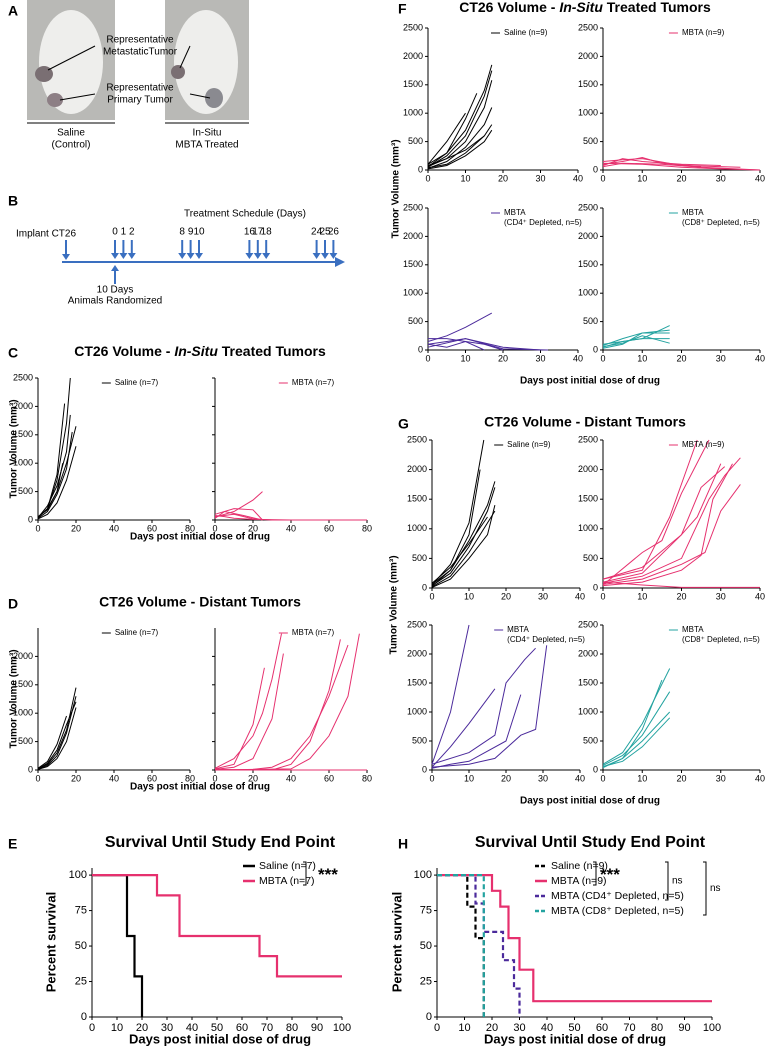 Image resolution: width=769 pixels, height=1050 pixels. What do you see at coordinates (340, 262) in the screenshot?
I see `timeline-head` at bounding box center [340, 262].